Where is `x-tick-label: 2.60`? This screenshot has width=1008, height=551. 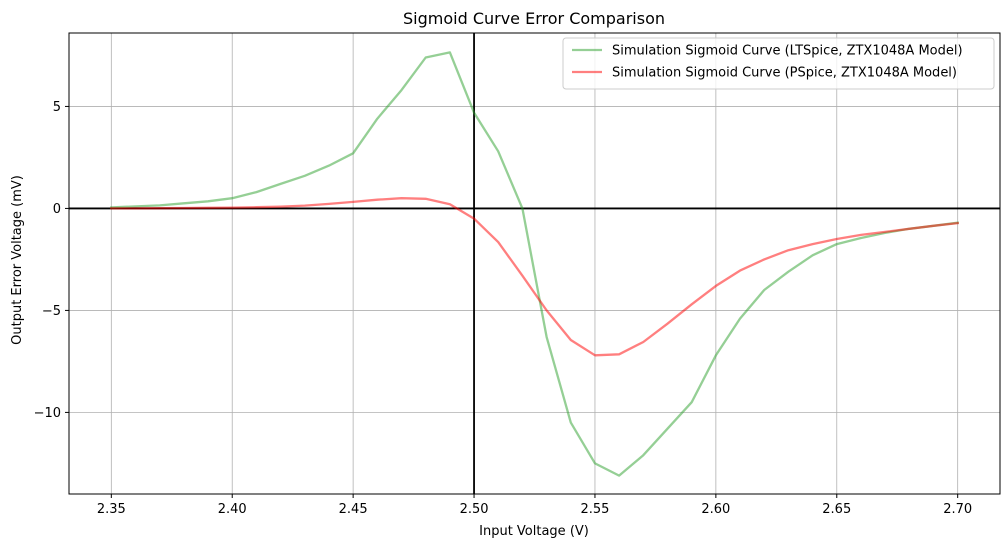
x-tick-label: 2.60 is located at coordinates (715, 509).